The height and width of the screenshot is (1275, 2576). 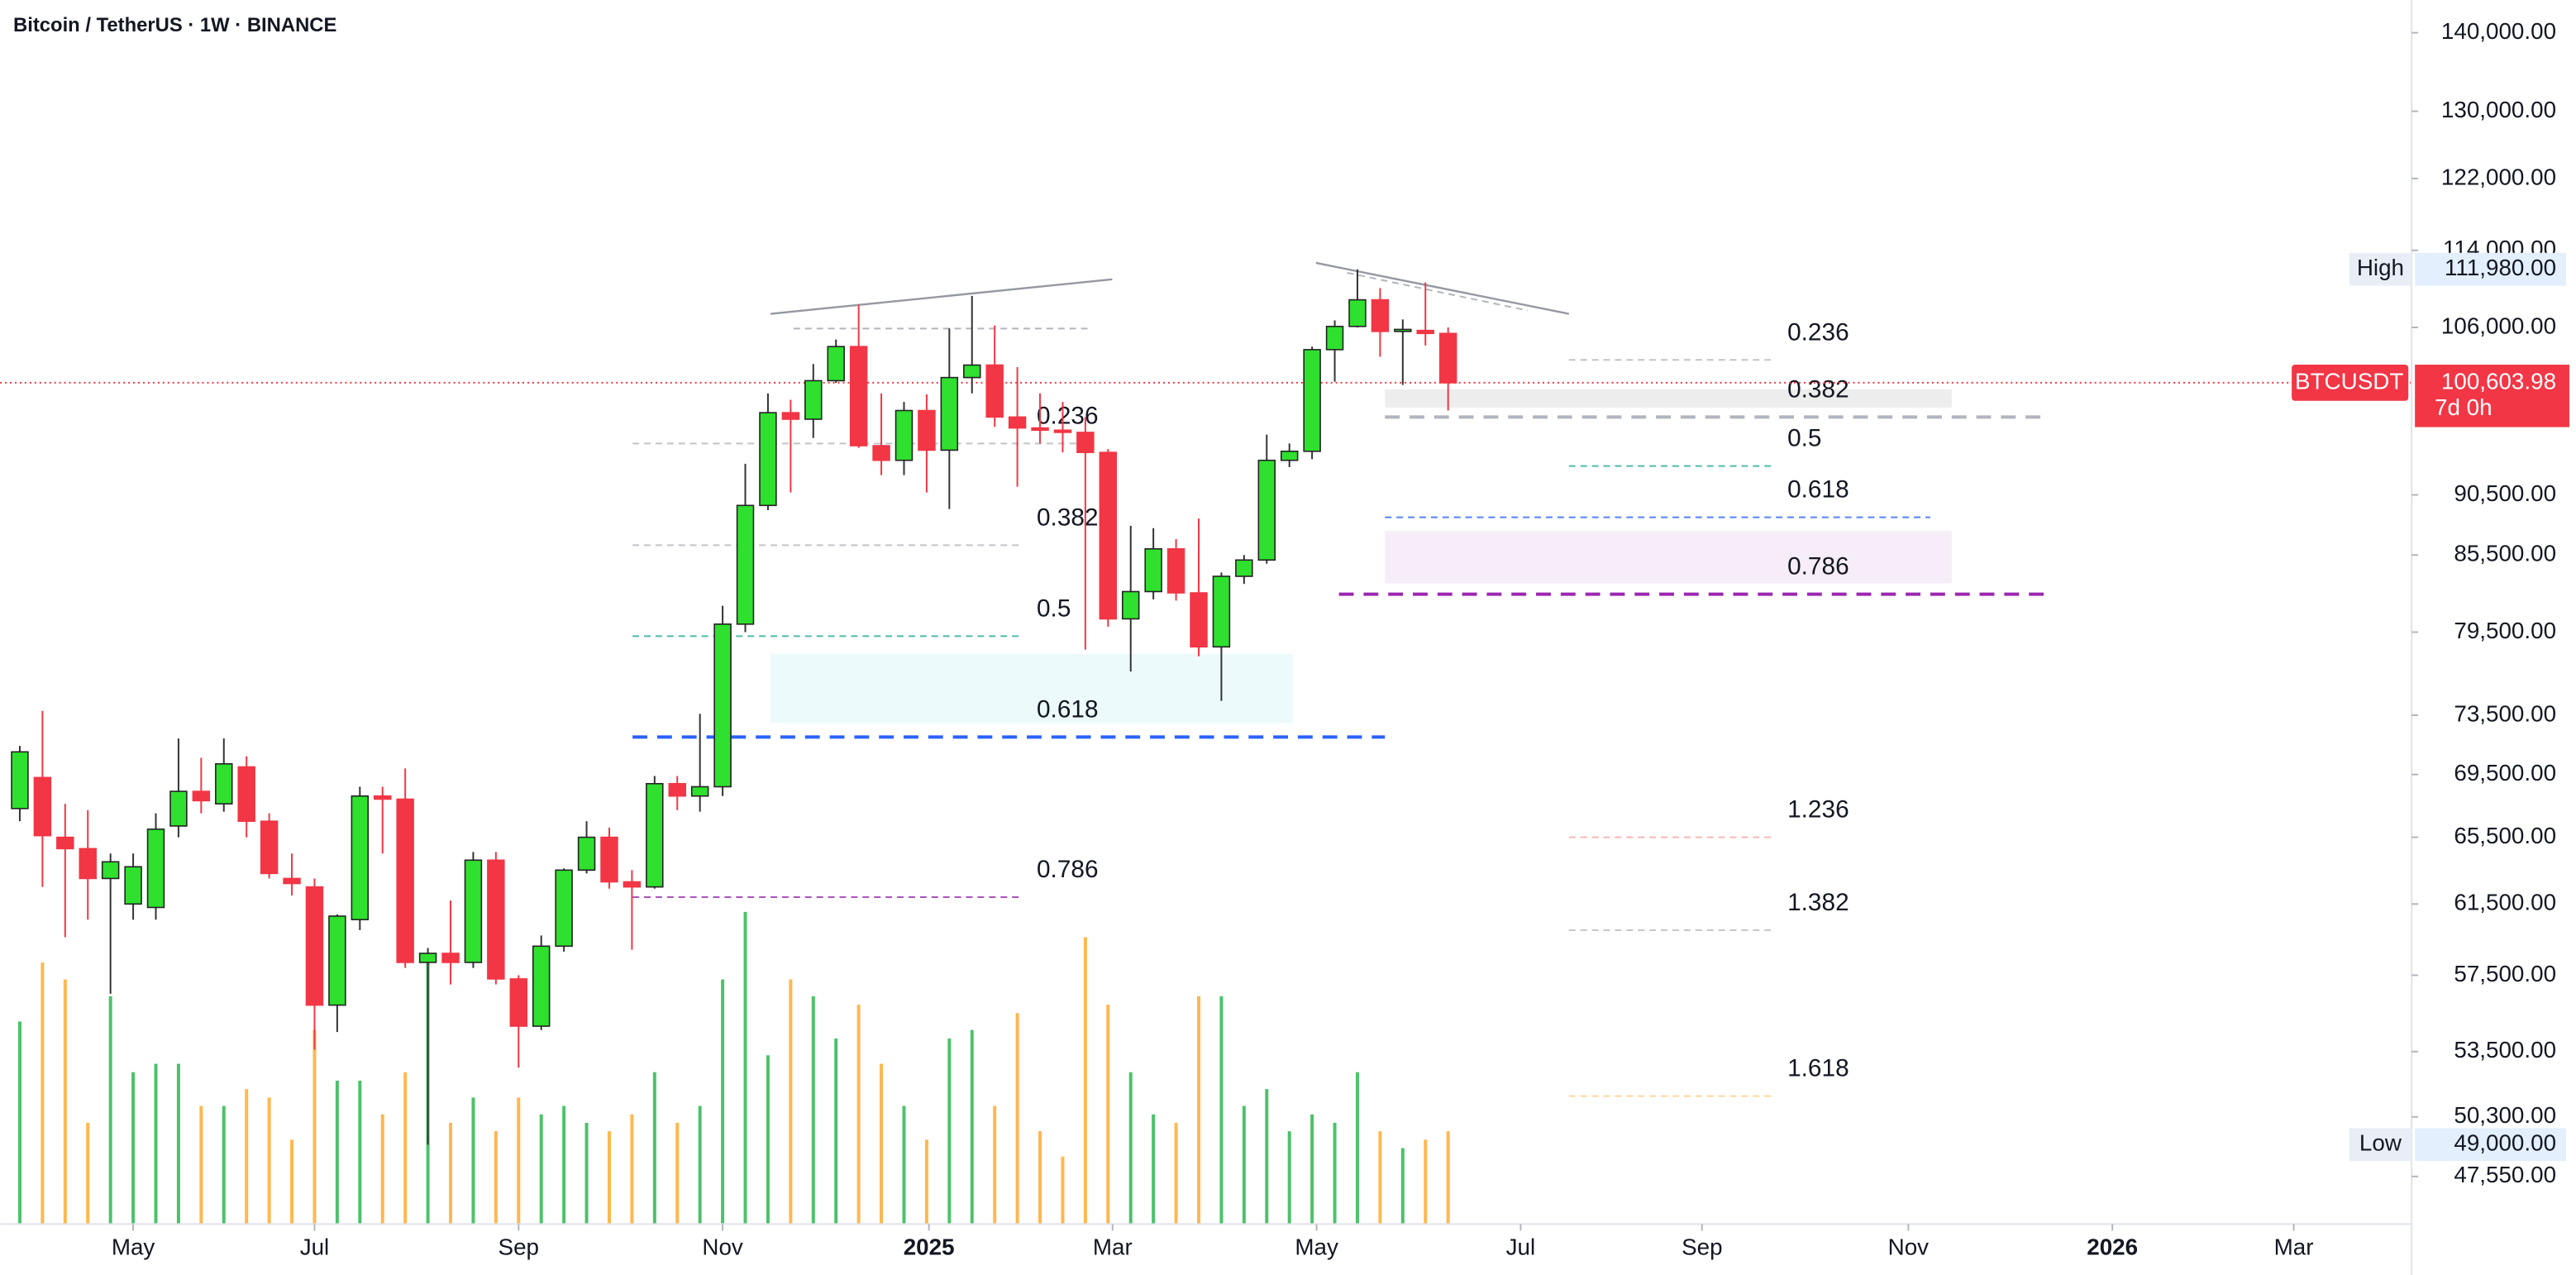 I want to click on y-tick-label: 85,500.00, so click(x=2505, y=553).